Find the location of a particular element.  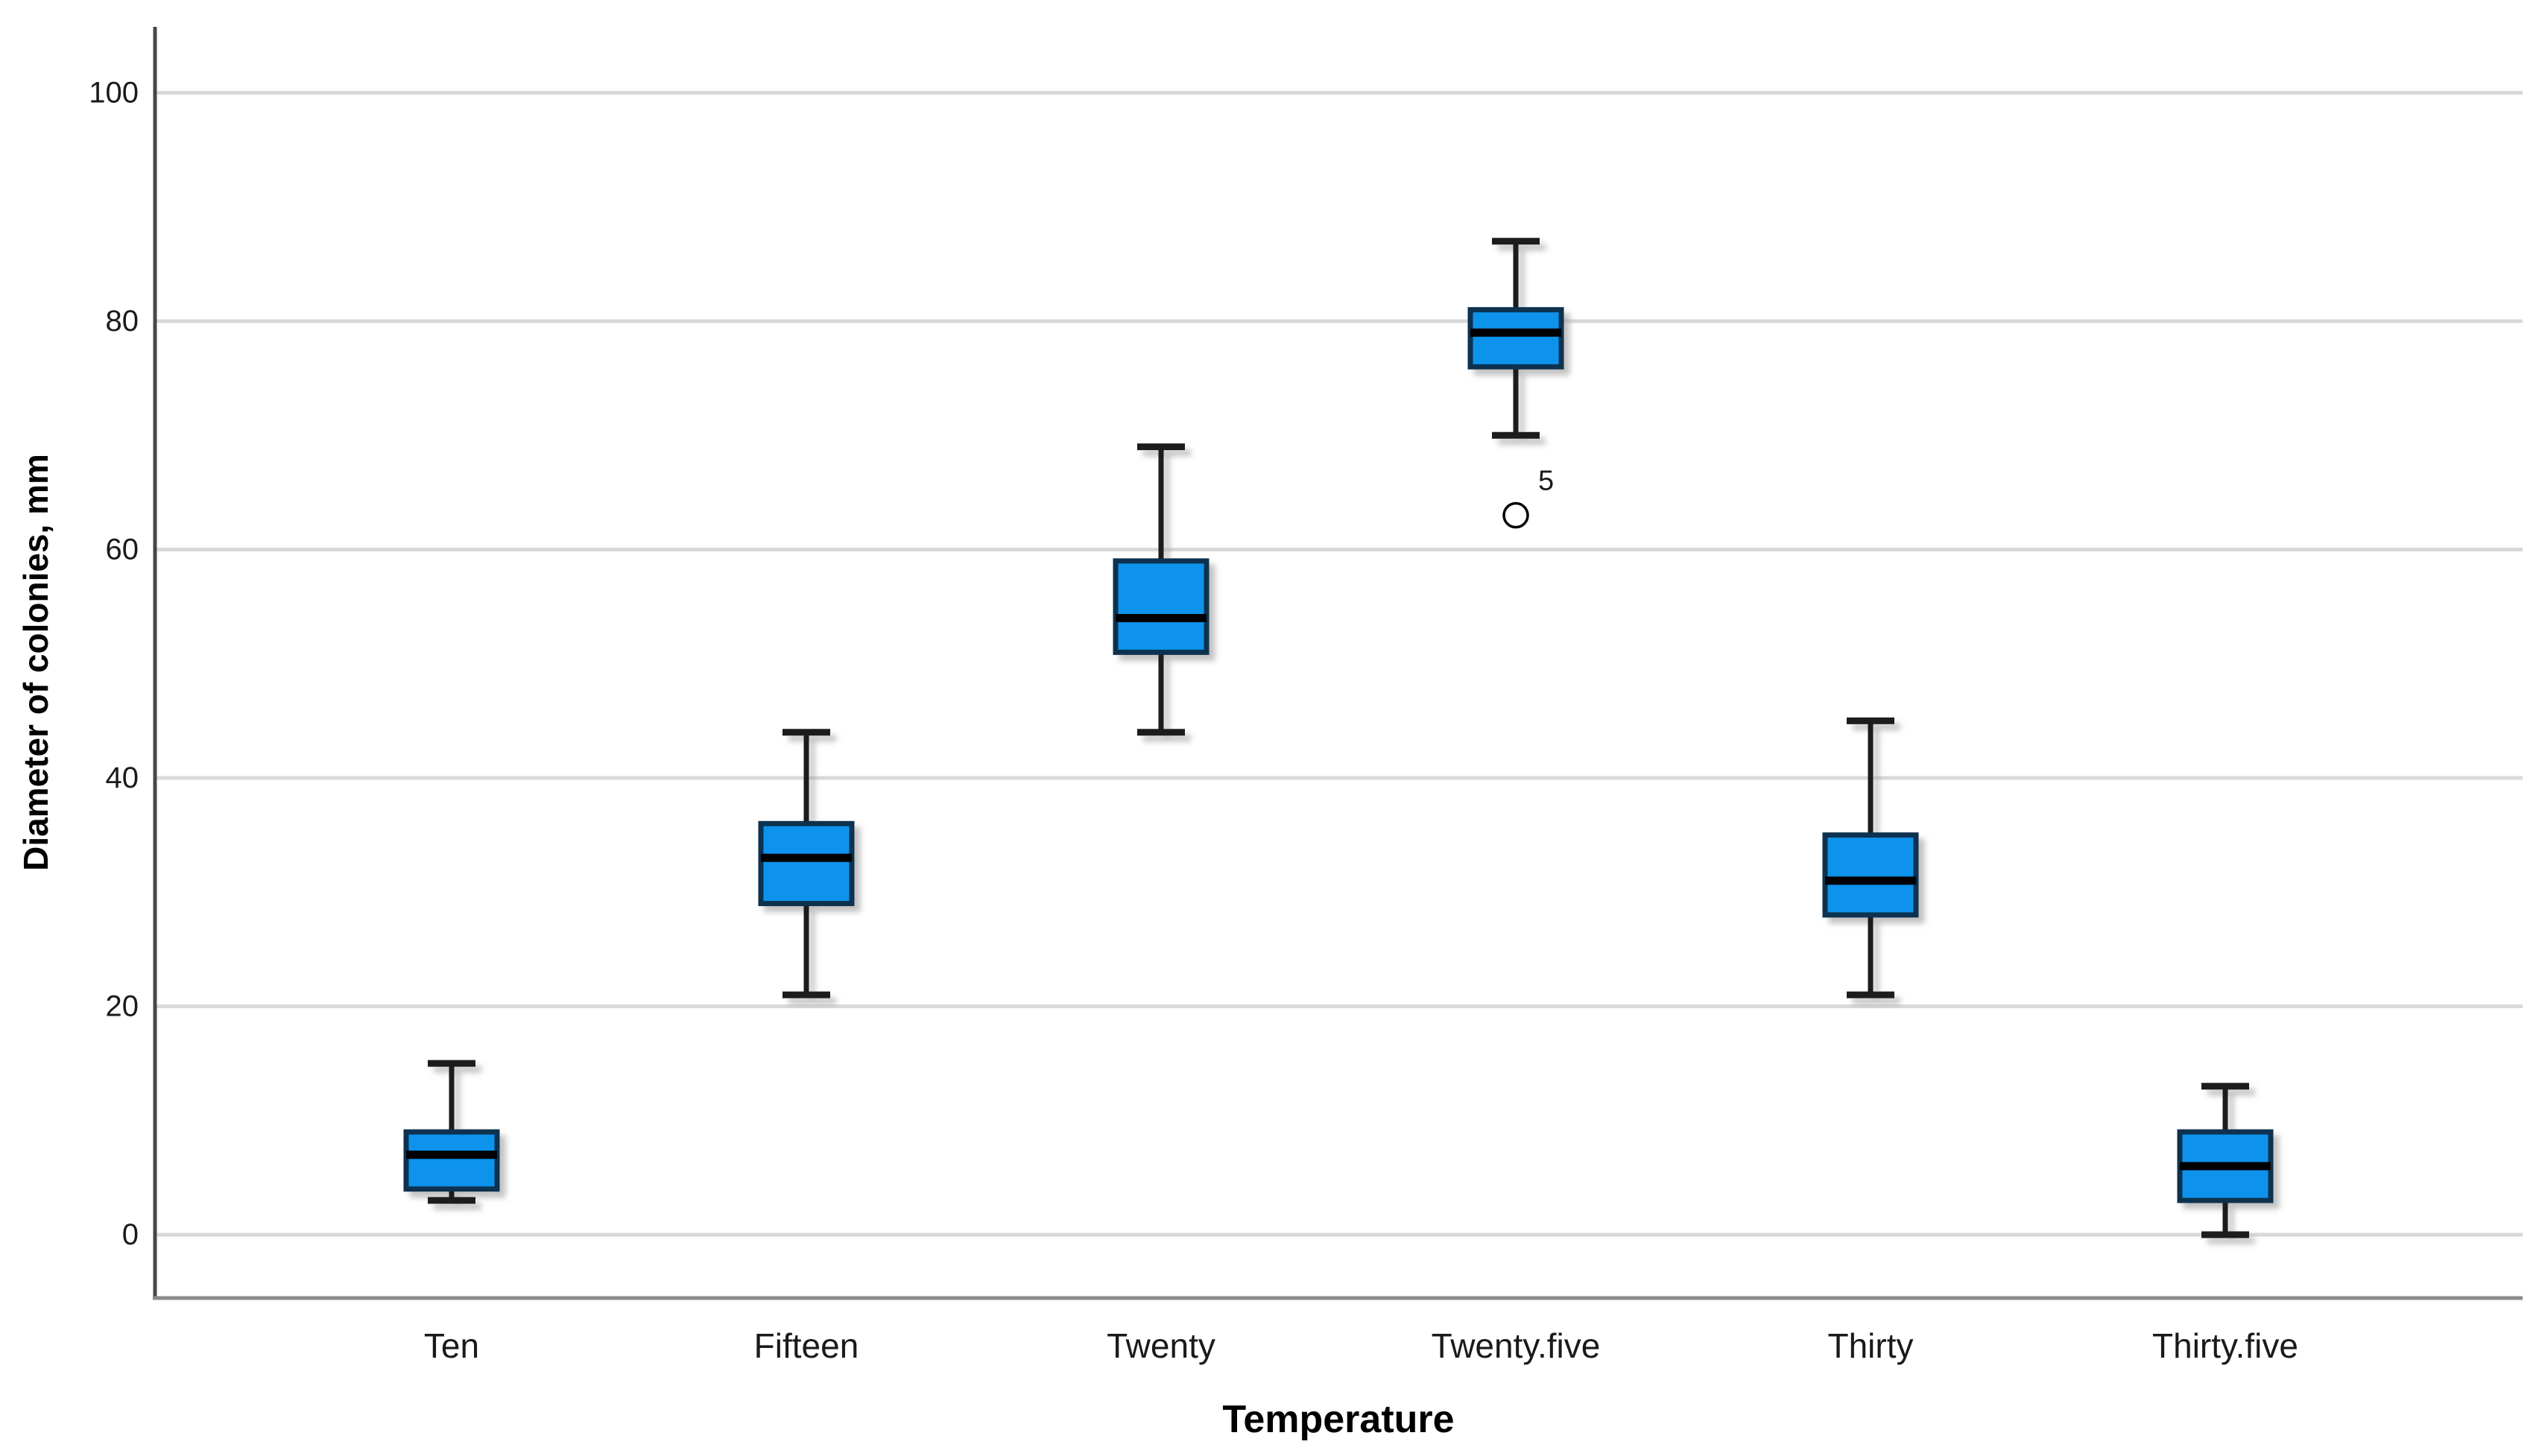

x-category-label-fifteen: Fifteen is located at coordinates (806, 1345).